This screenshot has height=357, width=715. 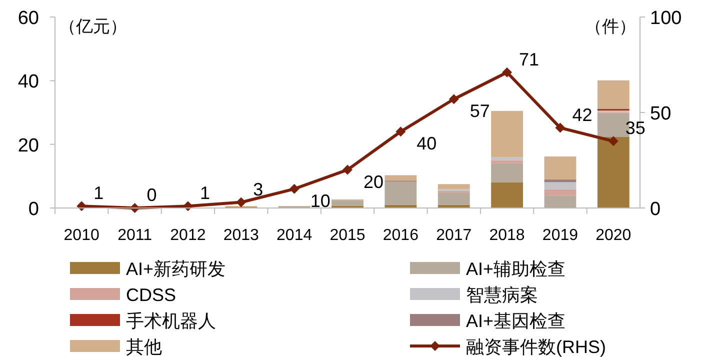 What do you see at coordinates (374, 182) in the screenshot?
I see `data-label: 20` at bounding box center [374, 182].